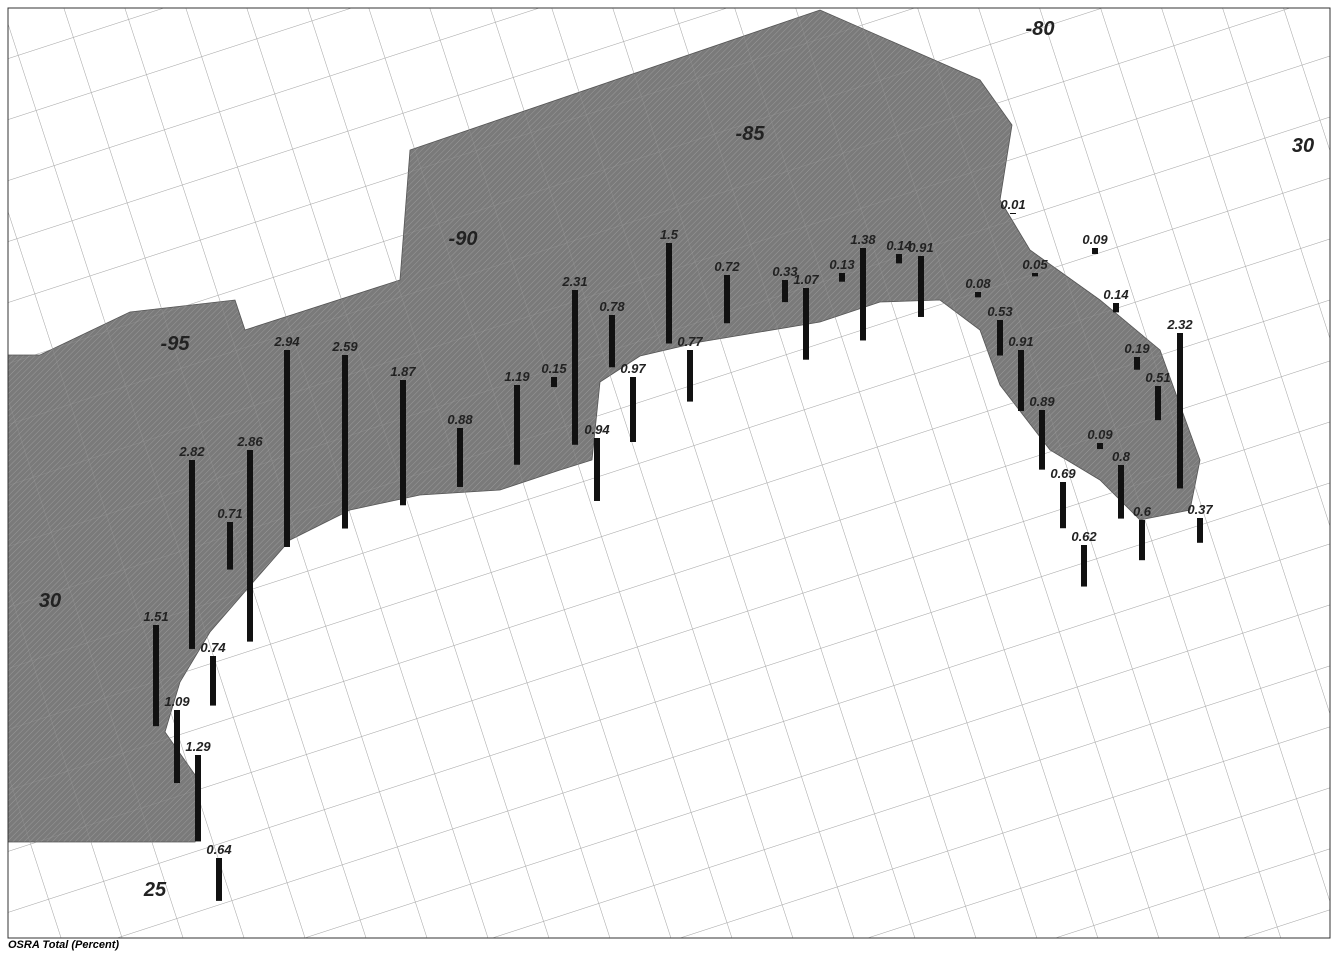  What do you see at coordinates (1179, 324) in the screenshot?
I see `bar-label: 2.32` at bounding box center [1179, 324].